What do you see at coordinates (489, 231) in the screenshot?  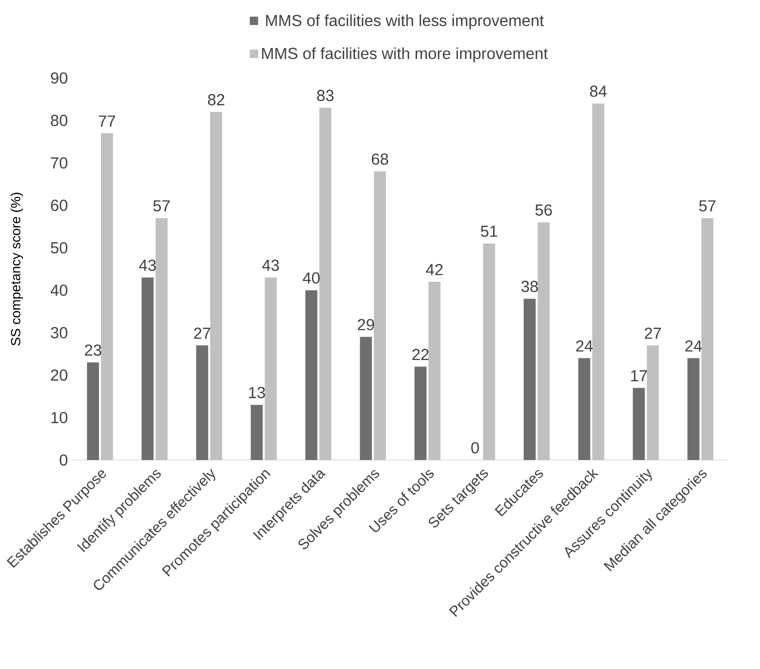 I see `data-label: 51` at bounding box center [489, 231].